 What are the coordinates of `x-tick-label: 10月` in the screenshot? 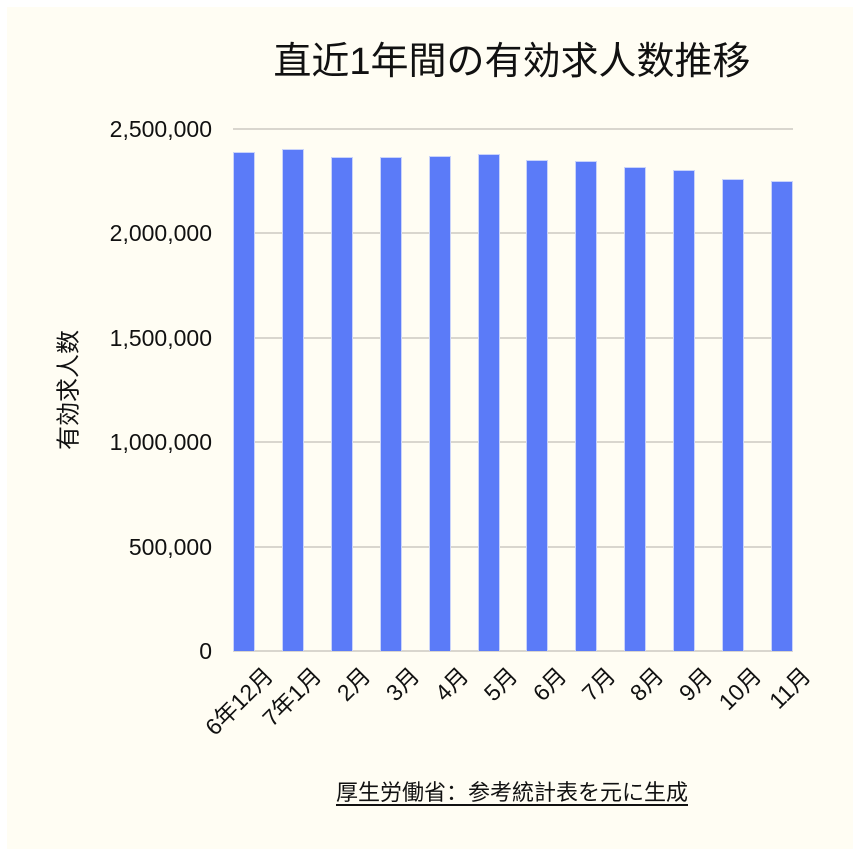 It's located at (740, 689).